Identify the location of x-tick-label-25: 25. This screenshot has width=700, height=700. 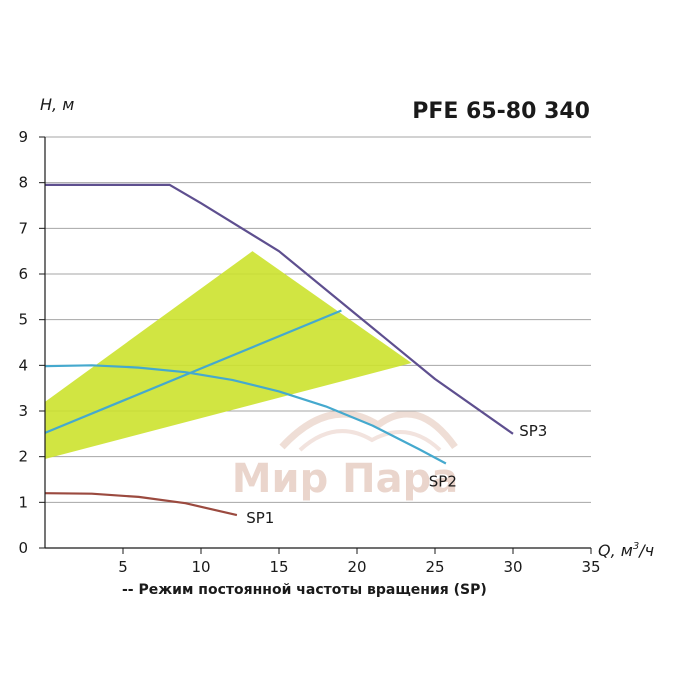
(434, 567).